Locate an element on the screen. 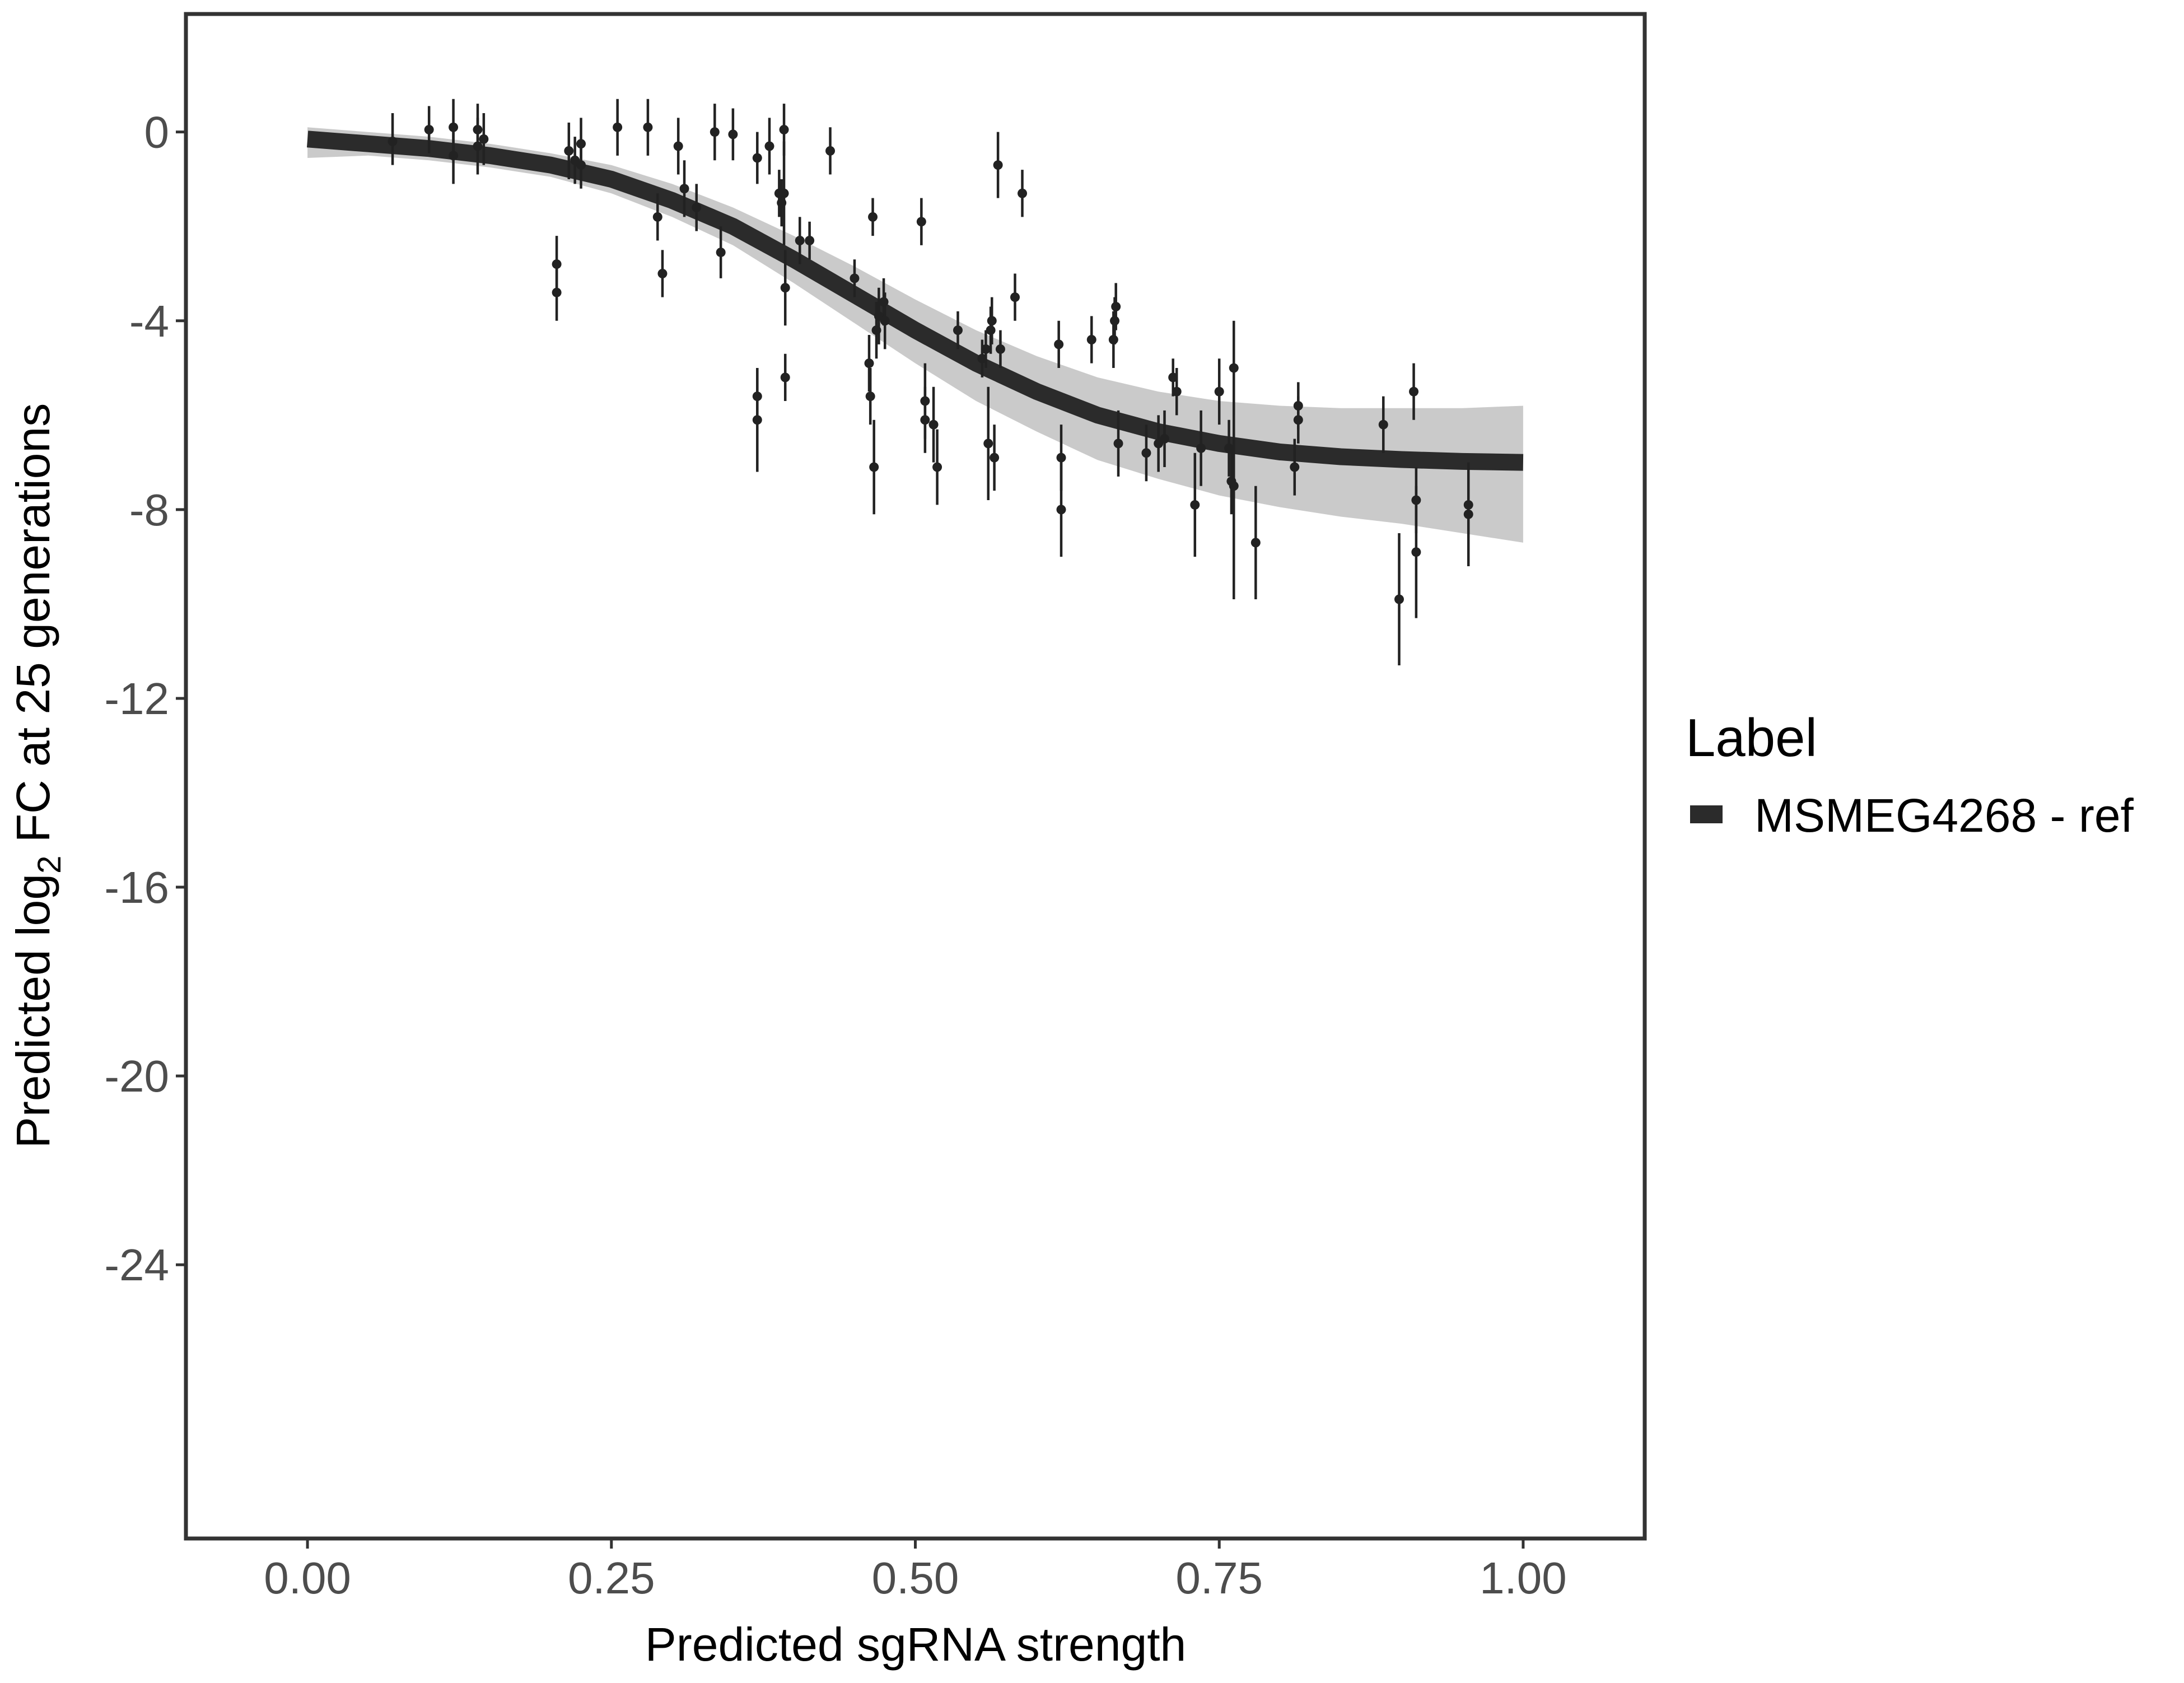 The height and width of the screenshot is (1683, 2184). fit-curve-line is located at coordinates (915, 300).